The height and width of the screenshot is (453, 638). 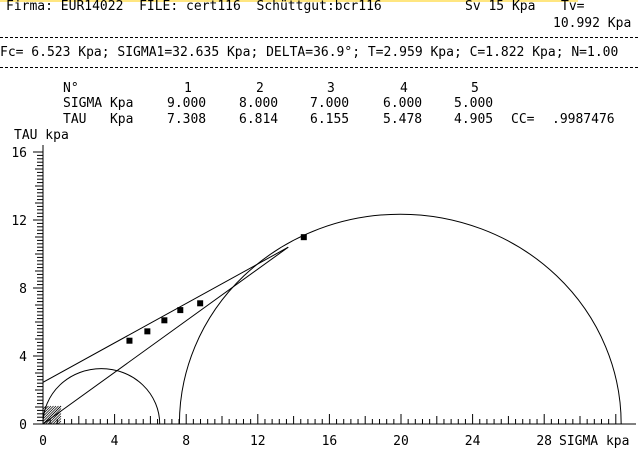 I want to click on firma-label: Firma:, so click(x=29, y=7).